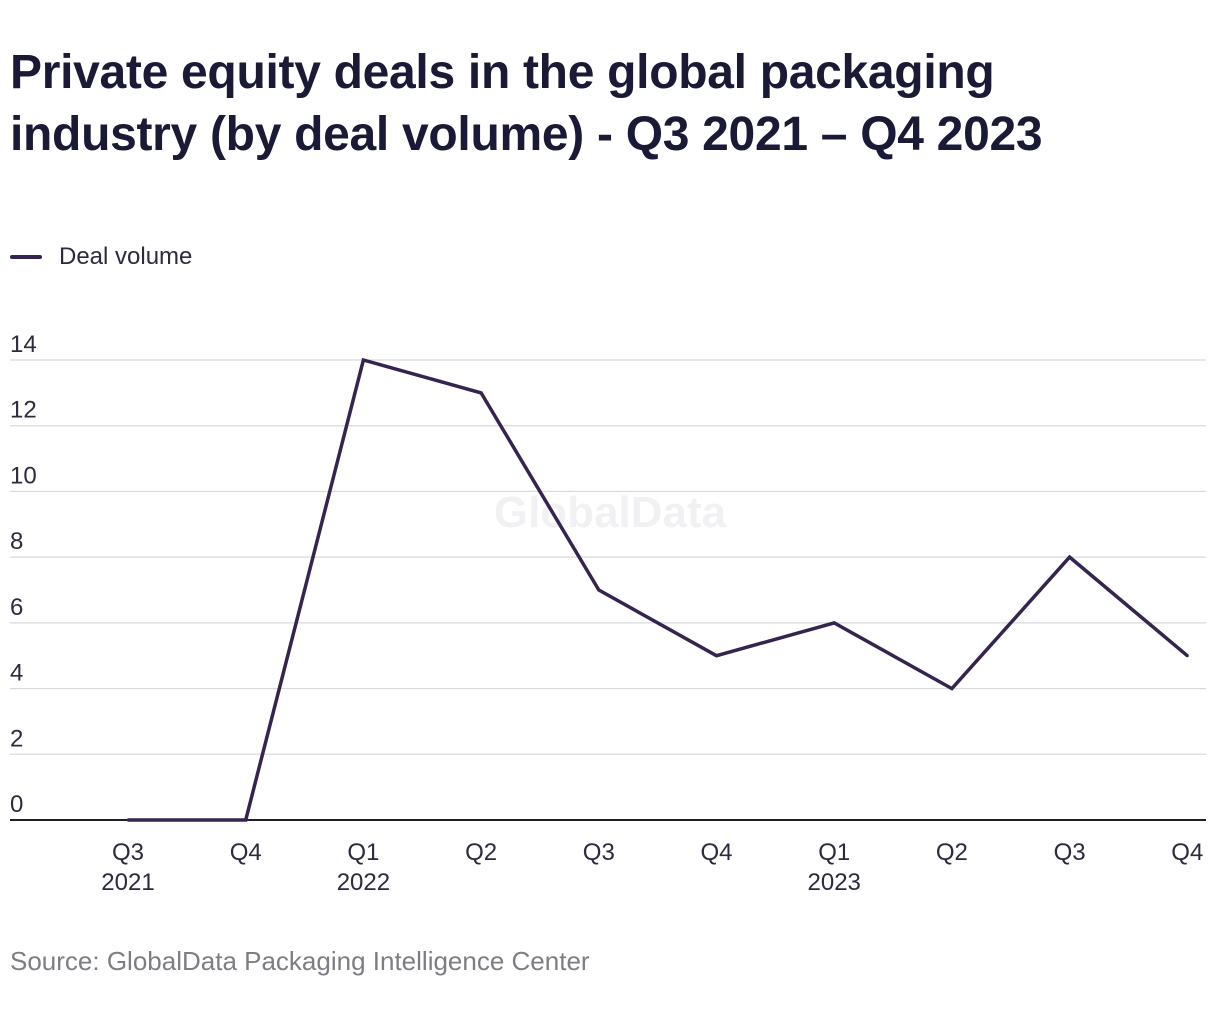  What do you see at coordinates (834, 882) in the screenshot?
I see `x-tick-year-label: 2023` at bounding box center [834, 882].